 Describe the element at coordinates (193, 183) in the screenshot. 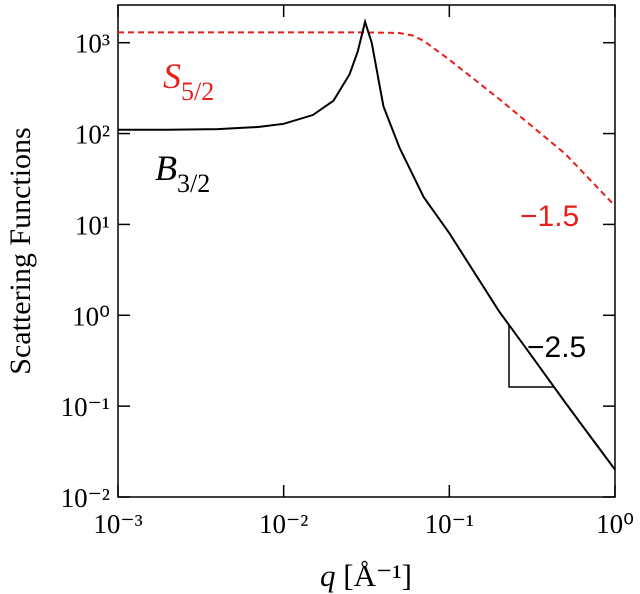

I see `series-subscript: 3/2` at that location.